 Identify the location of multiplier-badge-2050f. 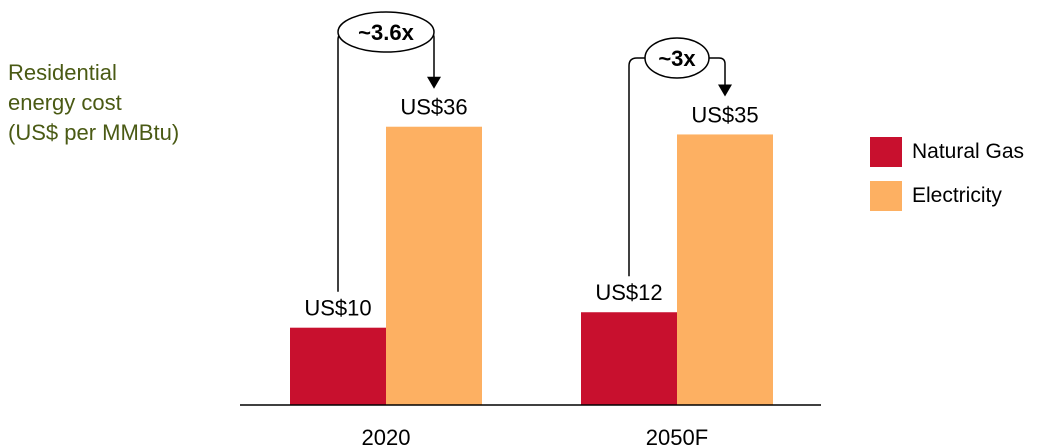
(677, 58).